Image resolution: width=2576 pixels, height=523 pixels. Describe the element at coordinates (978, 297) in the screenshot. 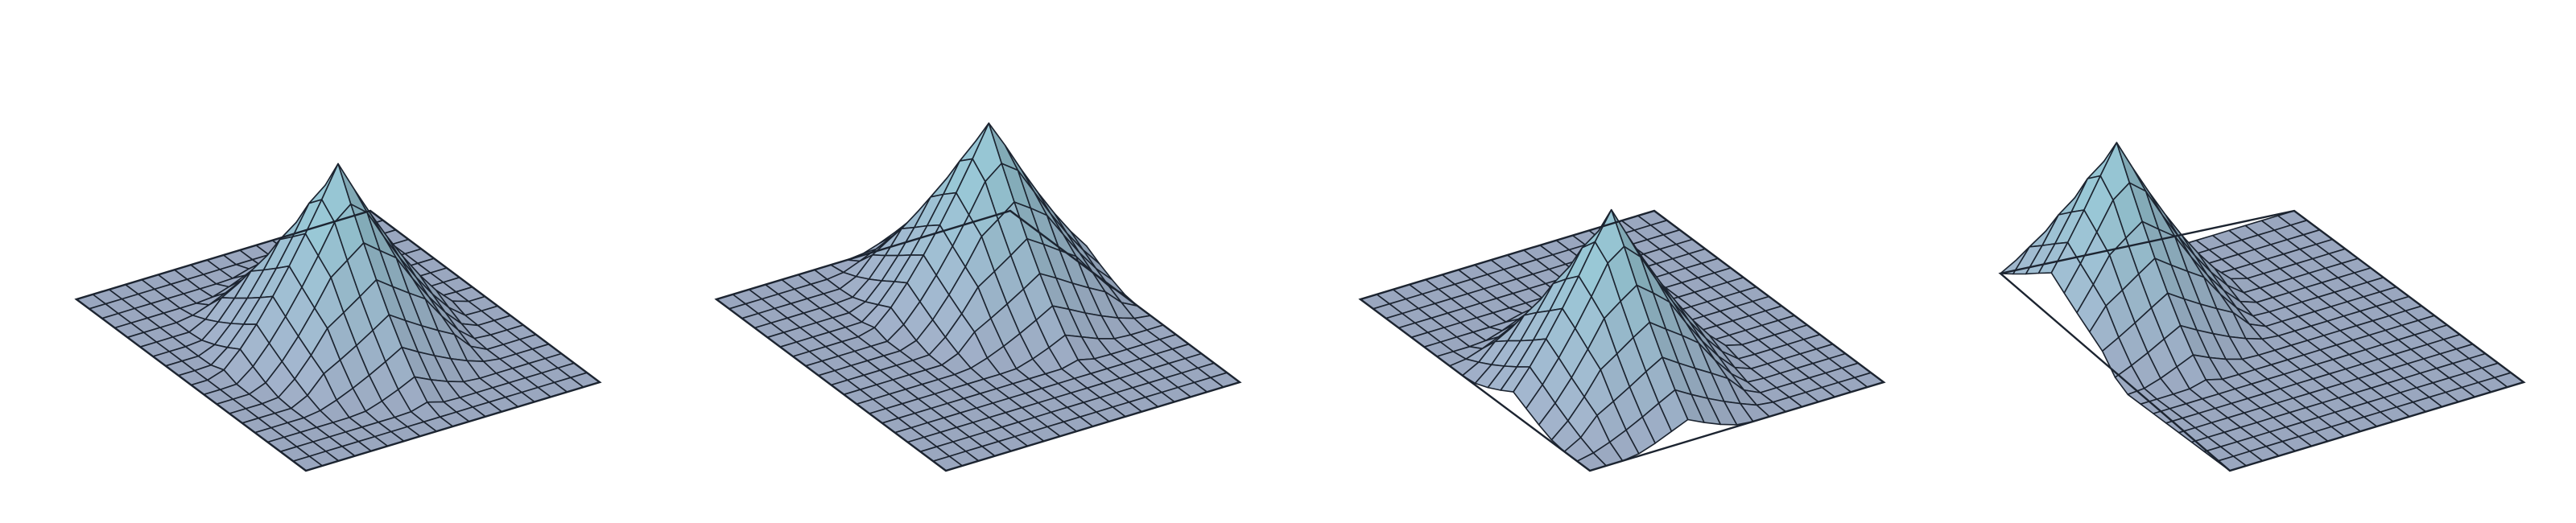

I see `surface-peak-back-right` at that location.